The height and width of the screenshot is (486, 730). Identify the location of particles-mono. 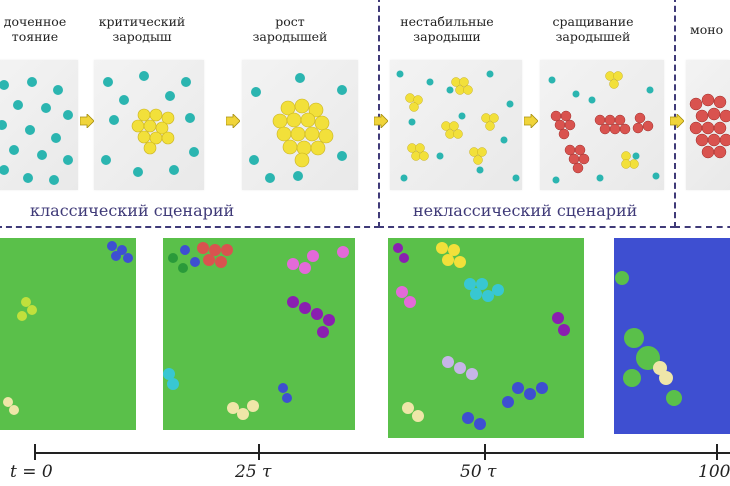
(709, 126).